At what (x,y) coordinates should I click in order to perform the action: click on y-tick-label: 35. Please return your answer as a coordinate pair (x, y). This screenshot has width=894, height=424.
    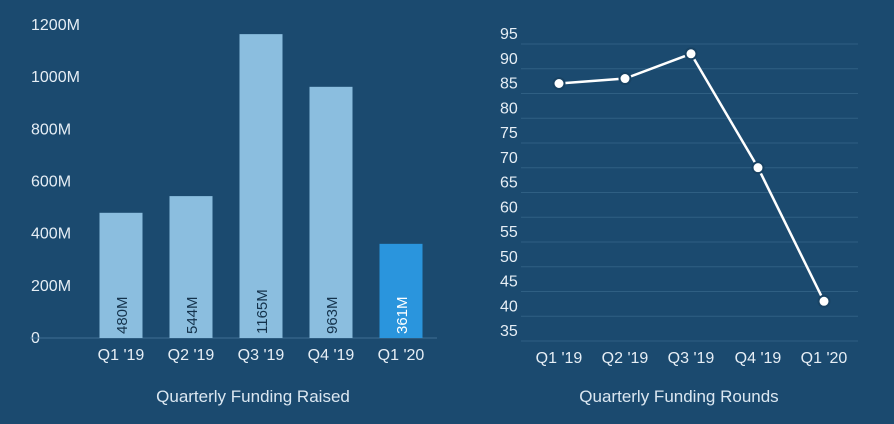
    Looking at the image, I should click on (509, 331).